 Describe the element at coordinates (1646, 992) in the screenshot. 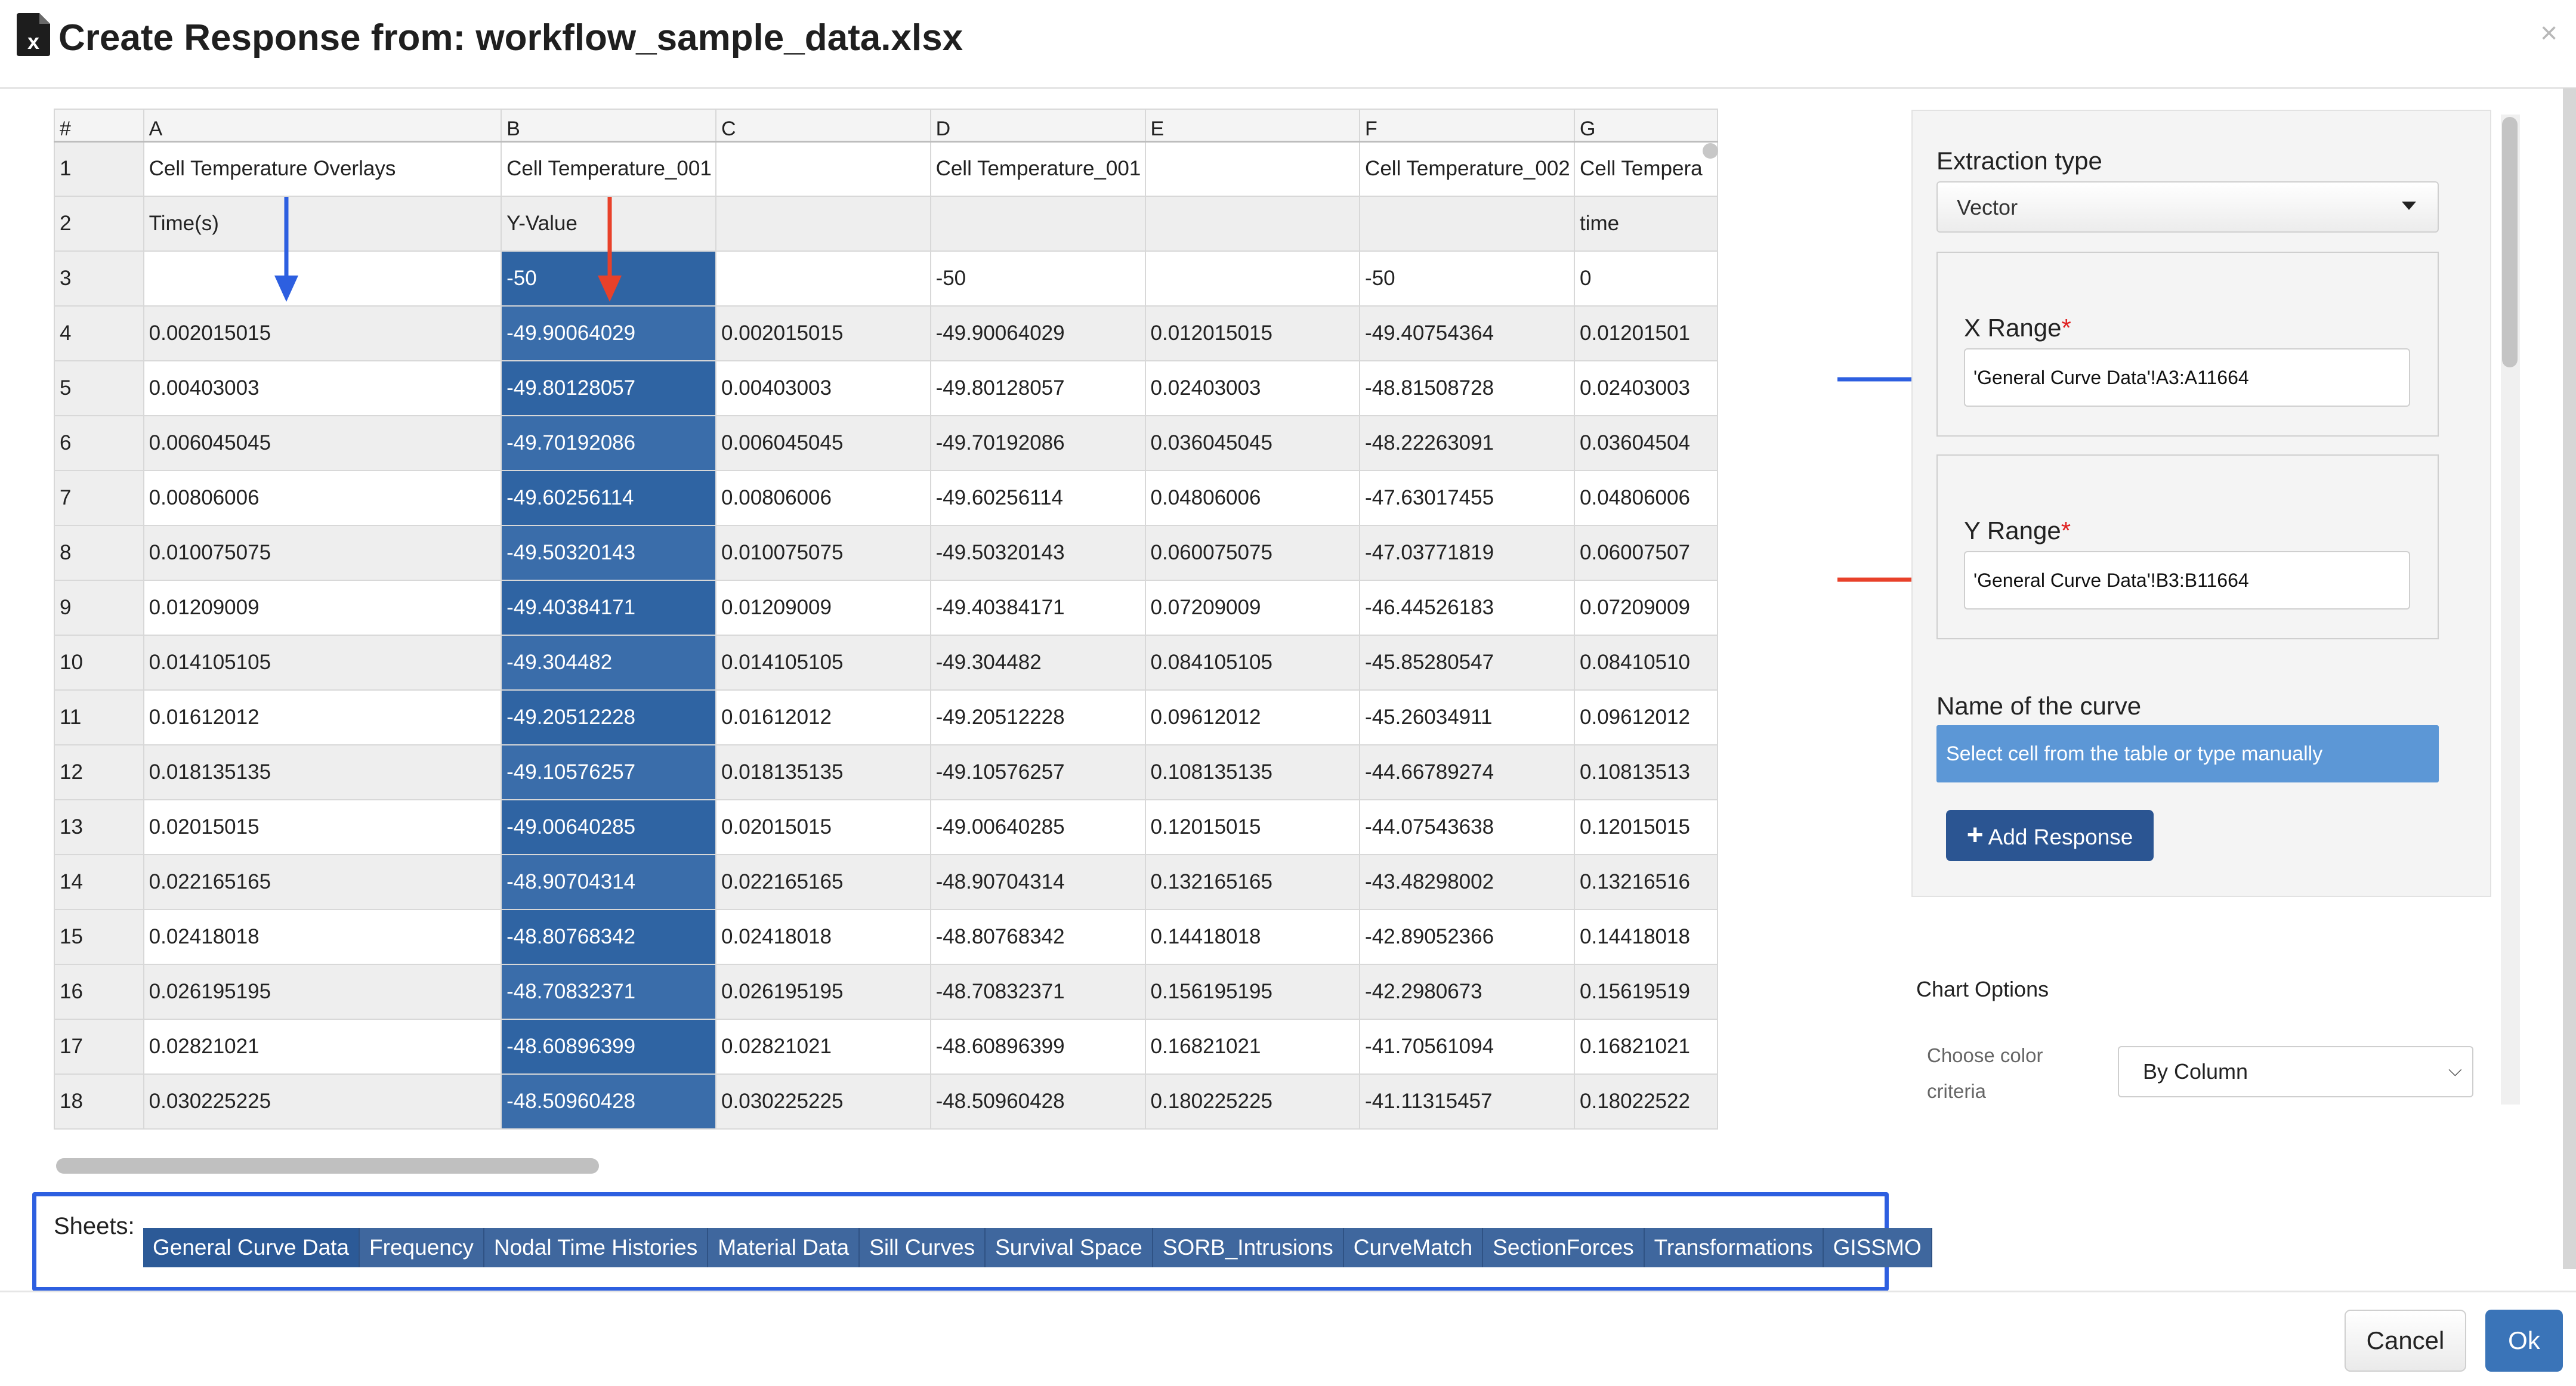

I see `table-cell: 0.15619519` at that location.